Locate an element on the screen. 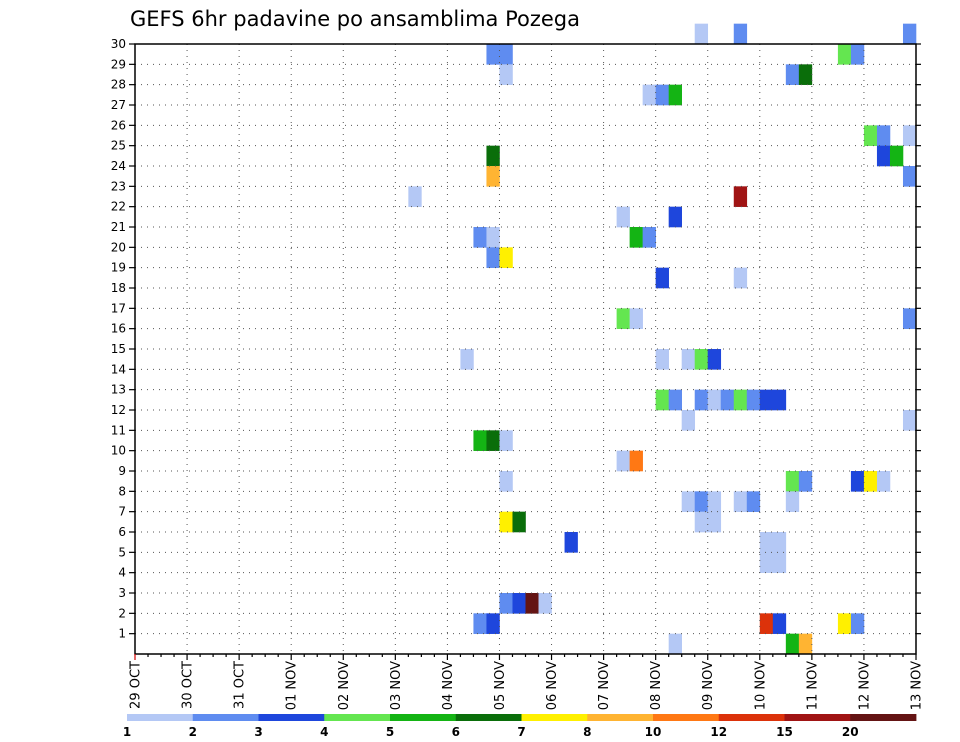 Image resolution: width=960 pixels, height=742 pixels. x-tick-label-14: 12 NOV is located at coordinates (864, 685).